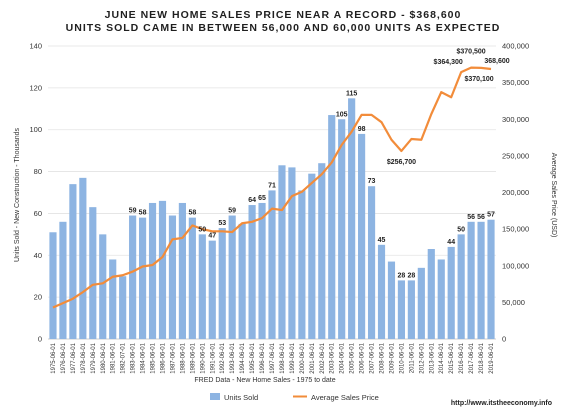 The width and height of the screenshot is (566, 411). I want to click on x-tick-label: 2001-06-01, so click(313, 357).